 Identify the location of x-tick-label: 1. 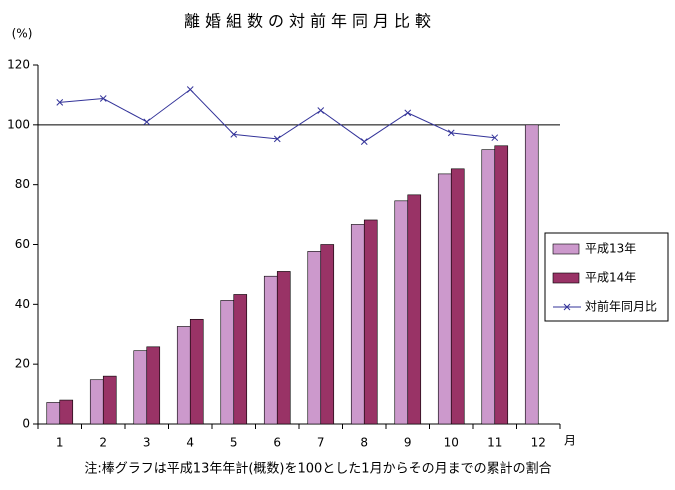
(60, 443).